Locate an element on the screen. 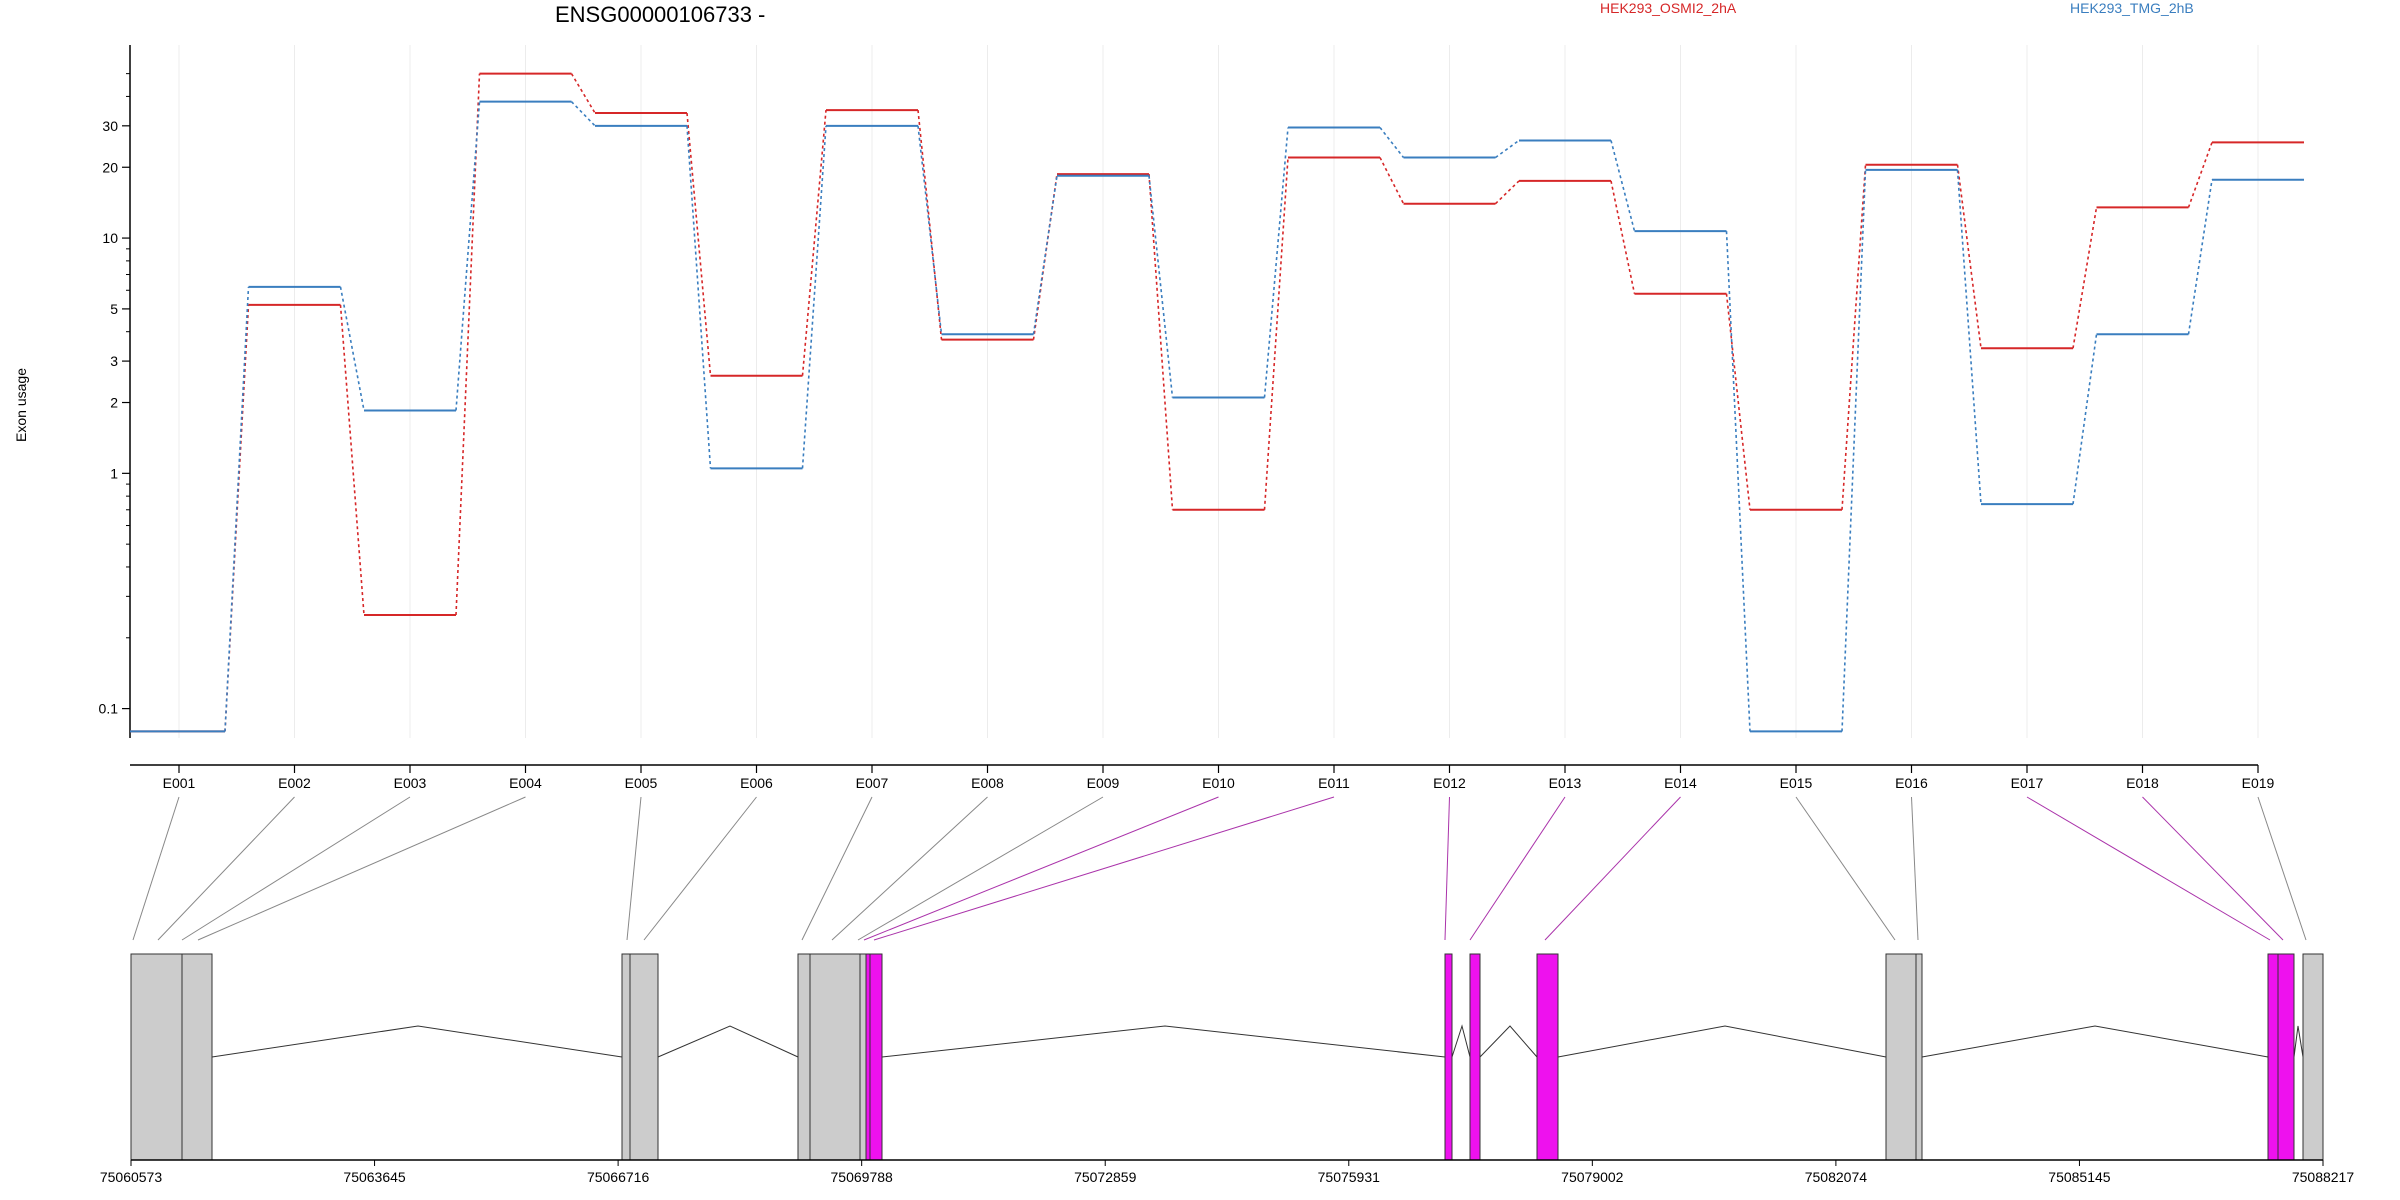  y-tick-label: 20 is located at coordinates (110, 167).